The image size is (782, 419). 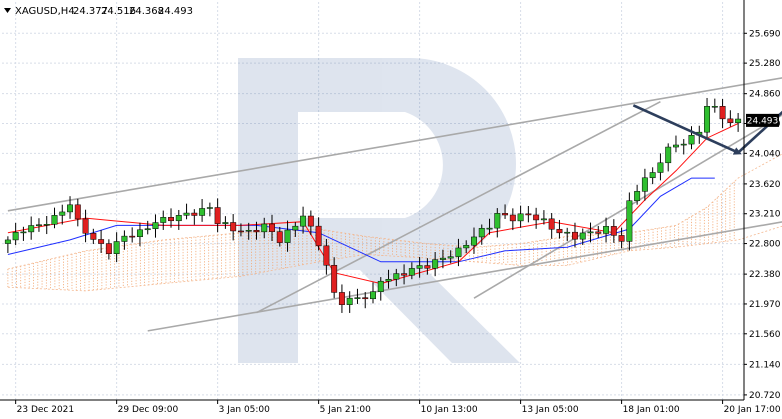 What do you see at coordinates (118, 11) in the screenshot?
I see `high-value: 24.516` at bounding box center [118, 11].